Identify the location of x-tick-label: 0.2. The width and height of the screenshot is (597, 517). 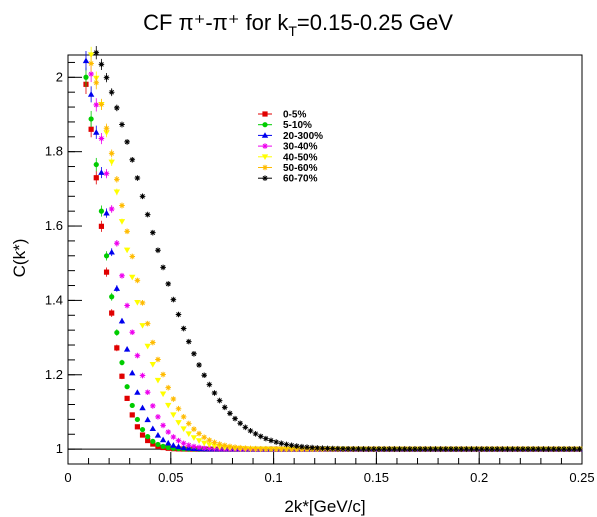
(479, 477).